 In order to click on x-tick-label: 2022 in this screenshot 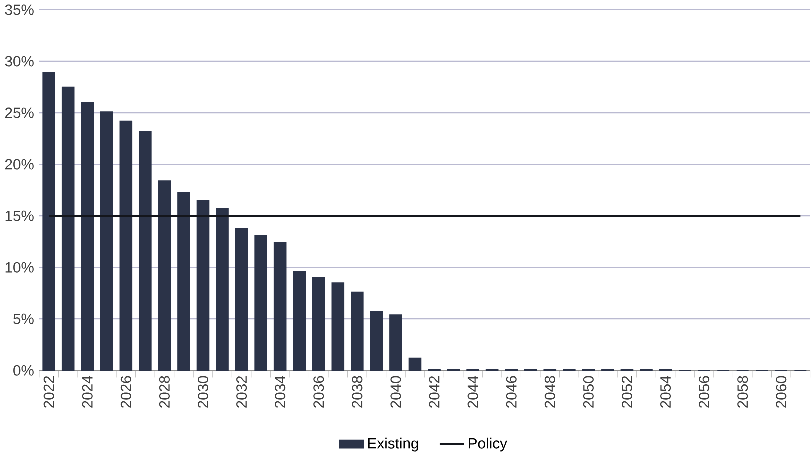, I will do `click(49, 392)`.